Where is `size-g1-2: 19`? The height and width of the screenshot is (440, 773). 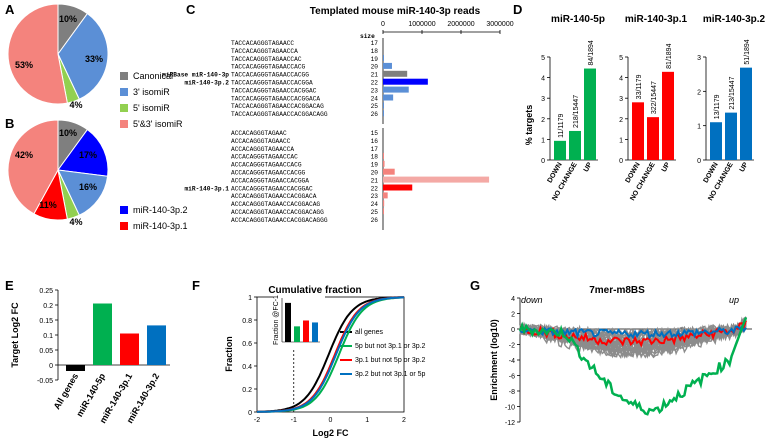 size-g1-2: 19 is located at coordinates (375, 59).